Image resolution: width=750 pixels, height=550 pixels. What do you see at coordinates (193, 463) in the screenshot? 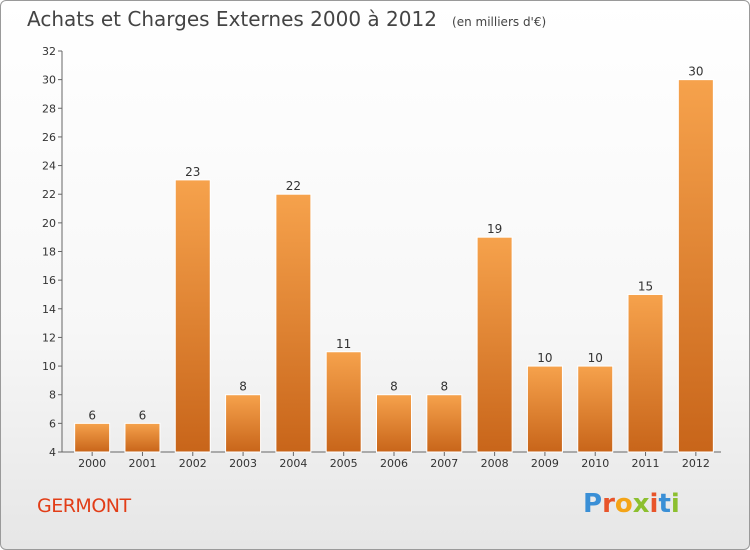
I see `x-tick-label-2002: 2002` at bounding box center [193, 463].